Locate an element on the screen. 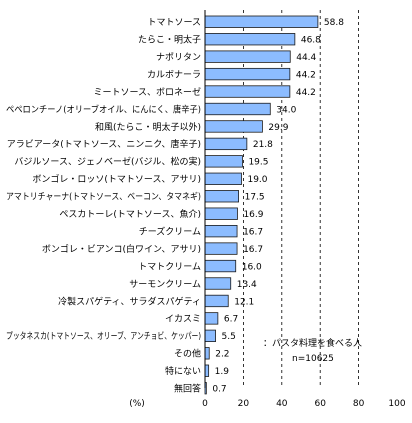 The height and width of the screenshot is (423, 412). value-label: 2.2 is located at coordinates (222, 355).